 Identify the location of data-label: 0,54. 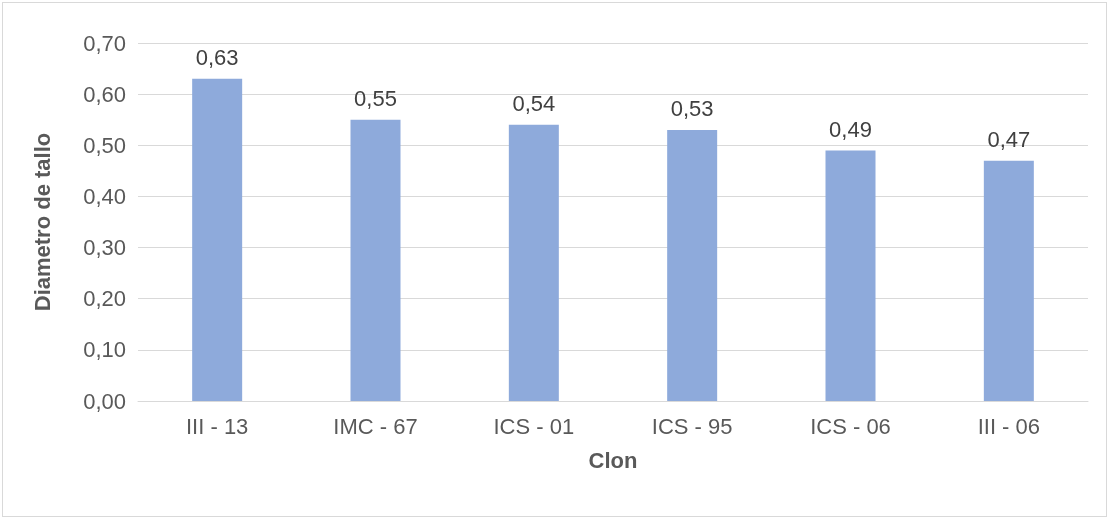
(534, 104).